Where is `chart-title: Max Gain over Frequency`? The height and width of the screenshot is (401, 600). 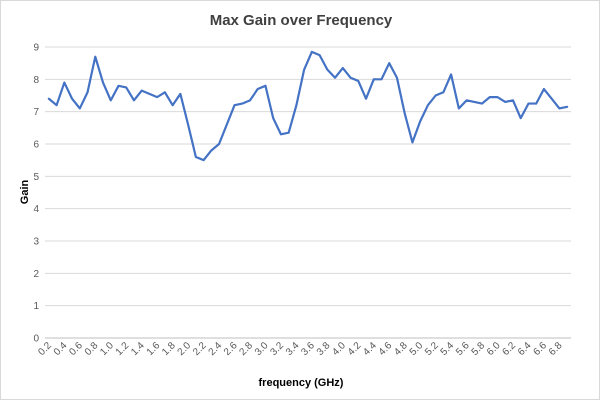
chart-title: Max Gain over Frequency is located at coordinates (301, 20).